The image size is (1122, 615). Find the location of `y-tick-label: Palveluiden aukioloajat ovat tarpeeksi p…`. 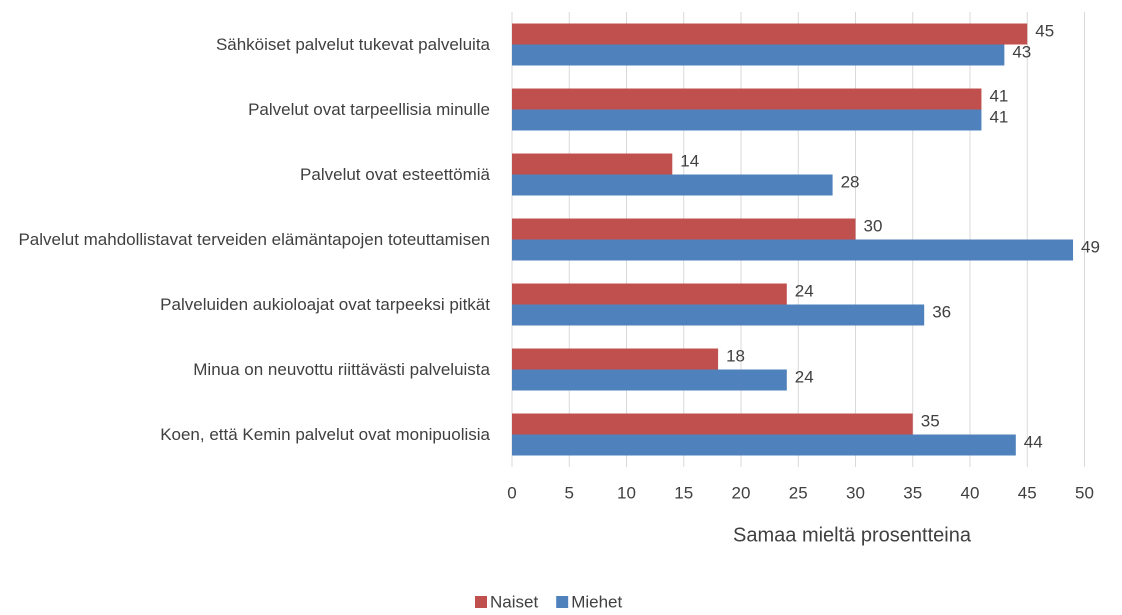

y-tick-label: Palveluiden aukioloajat ovat tarpeeksi p… is located at coordinates (325, 304).